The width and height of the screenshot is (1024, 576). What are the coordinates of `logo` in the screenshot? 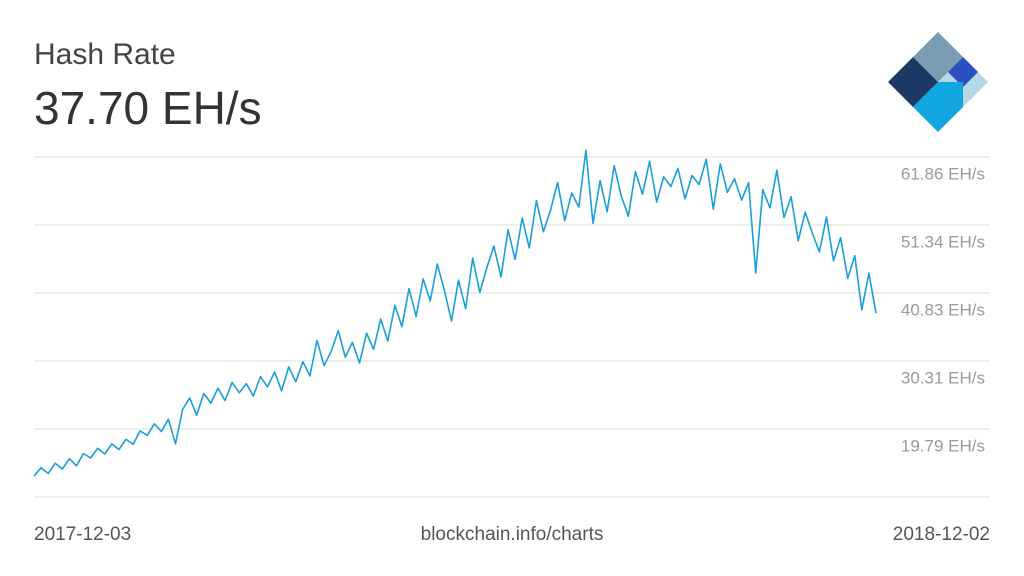 It's located at (938, 82).